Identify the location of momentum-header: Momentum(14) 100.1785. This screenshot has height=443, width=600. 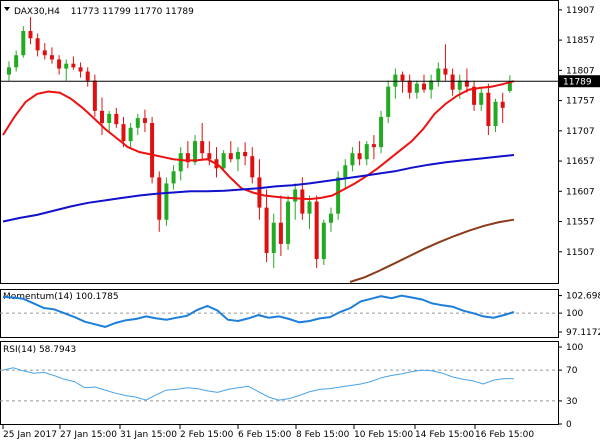
(61, 297).